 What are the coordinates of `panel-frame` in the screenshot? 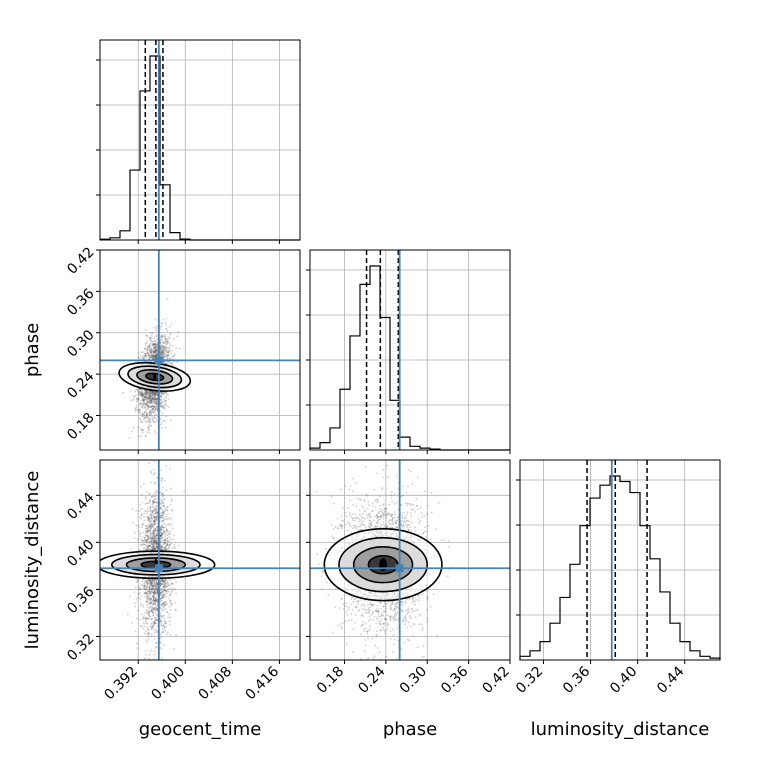 It's located at (620, 560).